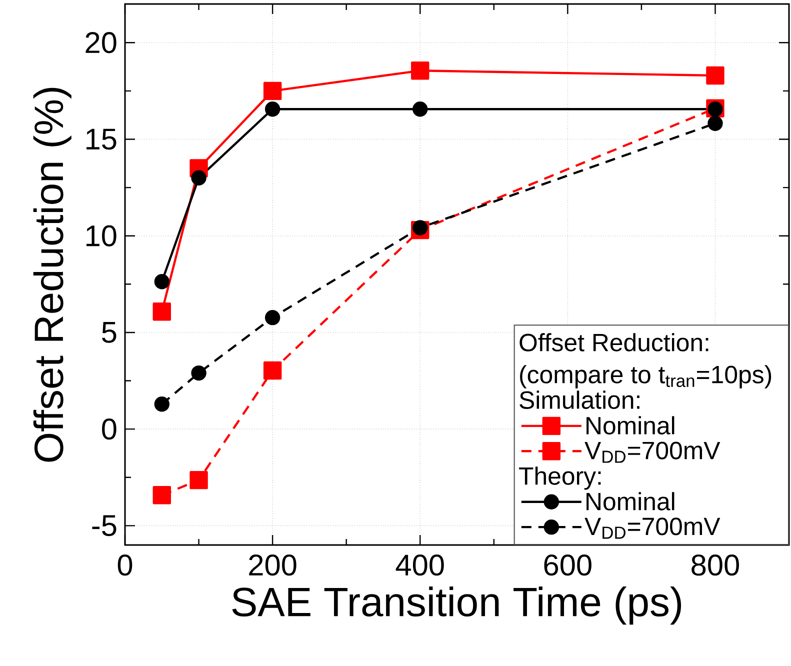 This screenshot has width=791, height=666. Describe the element at coordinates (125, 565) in the screenshot. I see `x-tick-label: 0` at that location.